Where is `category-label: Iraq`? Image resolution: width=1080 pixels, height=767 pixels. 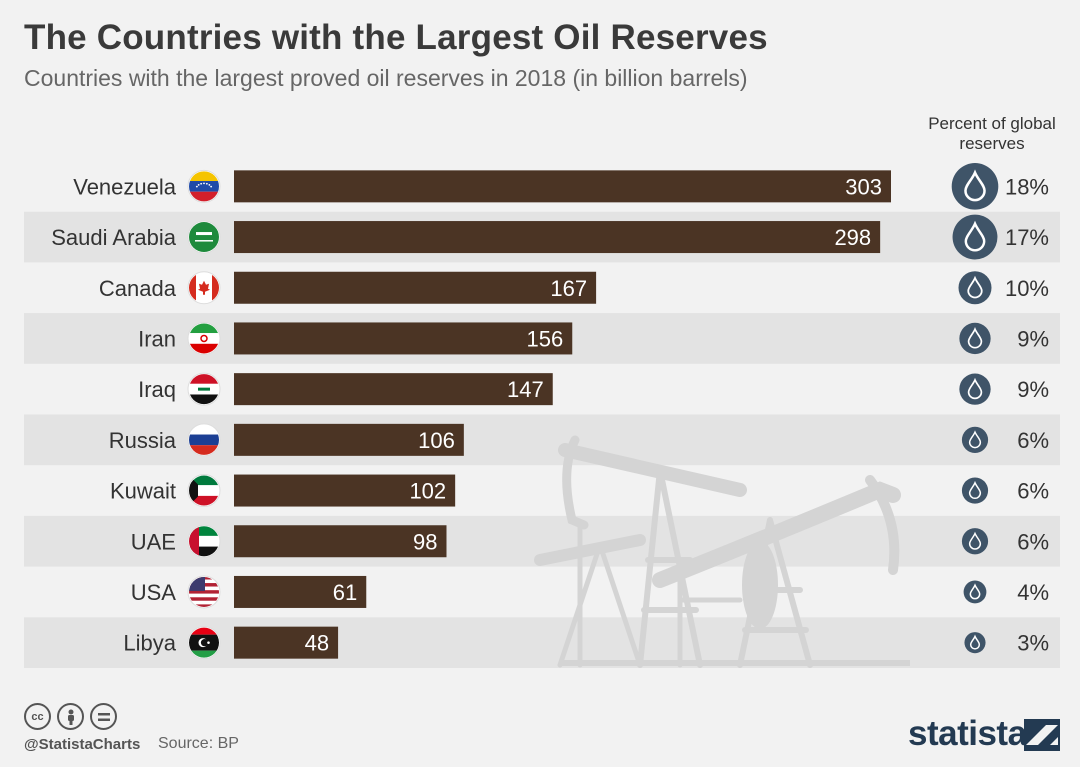
category-label: Iraq is located at coordinates (157, 389).